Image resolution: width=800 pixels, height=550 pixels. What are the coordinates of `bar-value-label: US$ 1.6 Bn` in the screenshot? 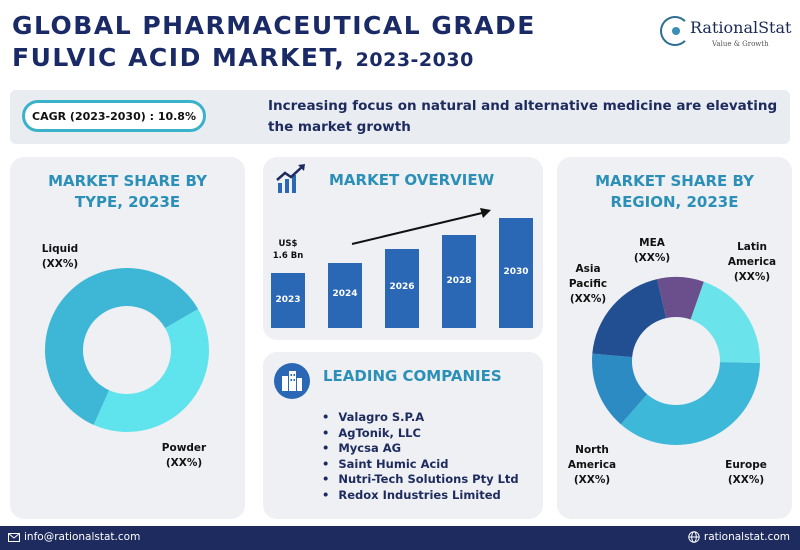 It's located at (288, 250).